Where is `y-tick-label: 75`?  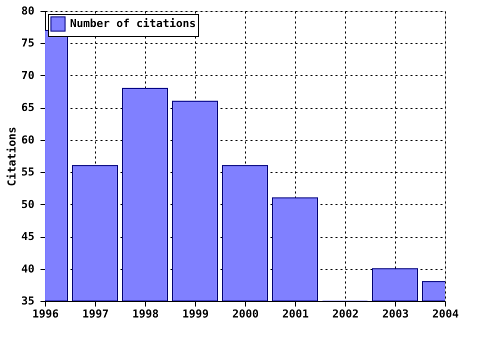 y-tick-label: 75 is located at coordinates (27, 43).